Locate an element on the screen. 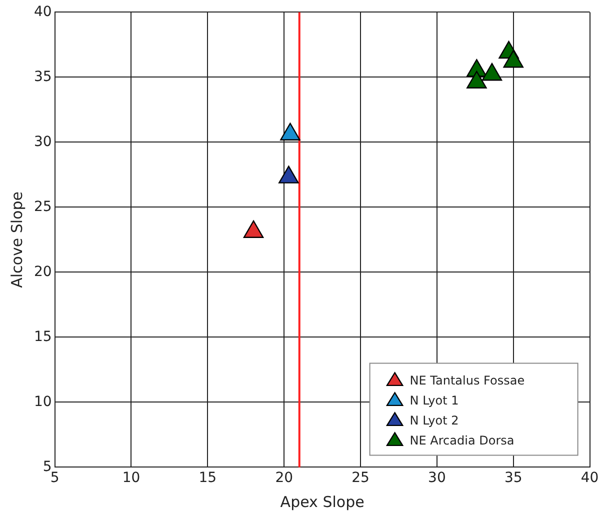 The width and height of the screenshot is (602, 521). y-tick-label: 40 is located at coordinates (43, 12).